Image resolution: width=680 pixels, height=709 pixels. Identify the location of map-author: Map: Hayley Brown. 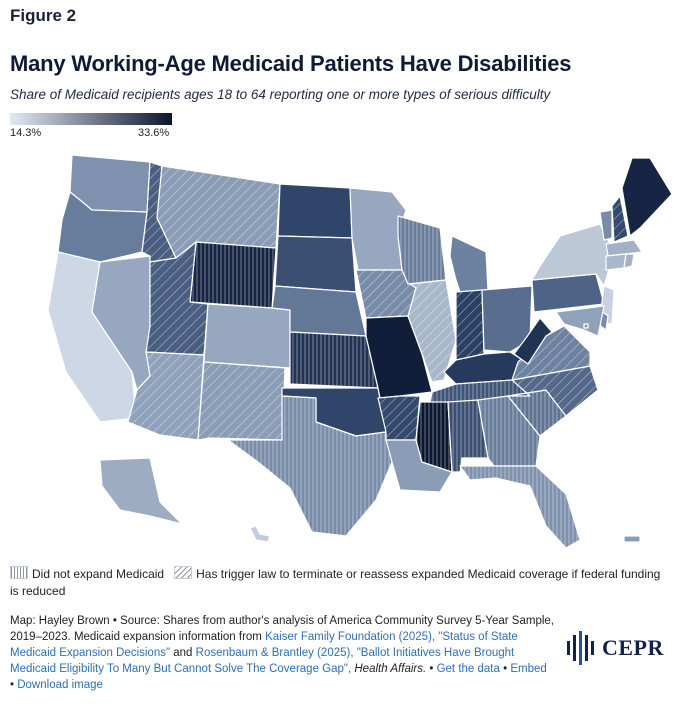
(60, 621).